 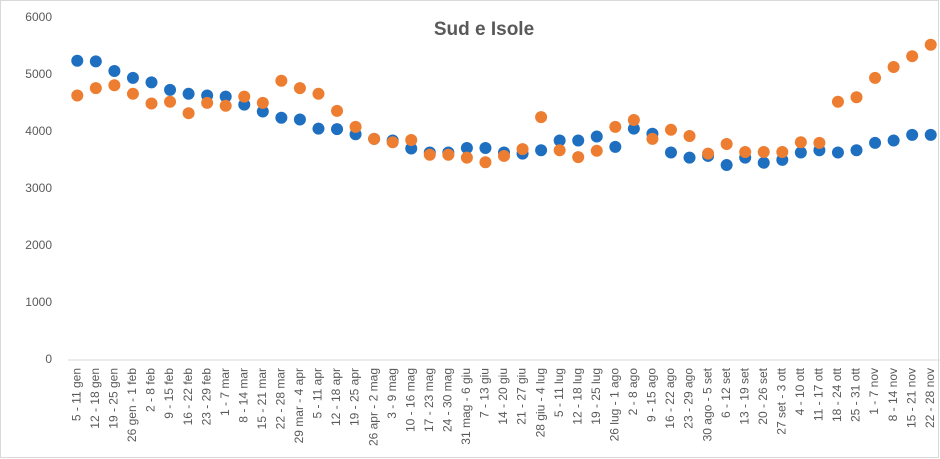 What do you see at coordinates (874, 391) in the screenshot?
I see `x-tick-label: 1 - 7 nov` at bounding box center [874, 391].